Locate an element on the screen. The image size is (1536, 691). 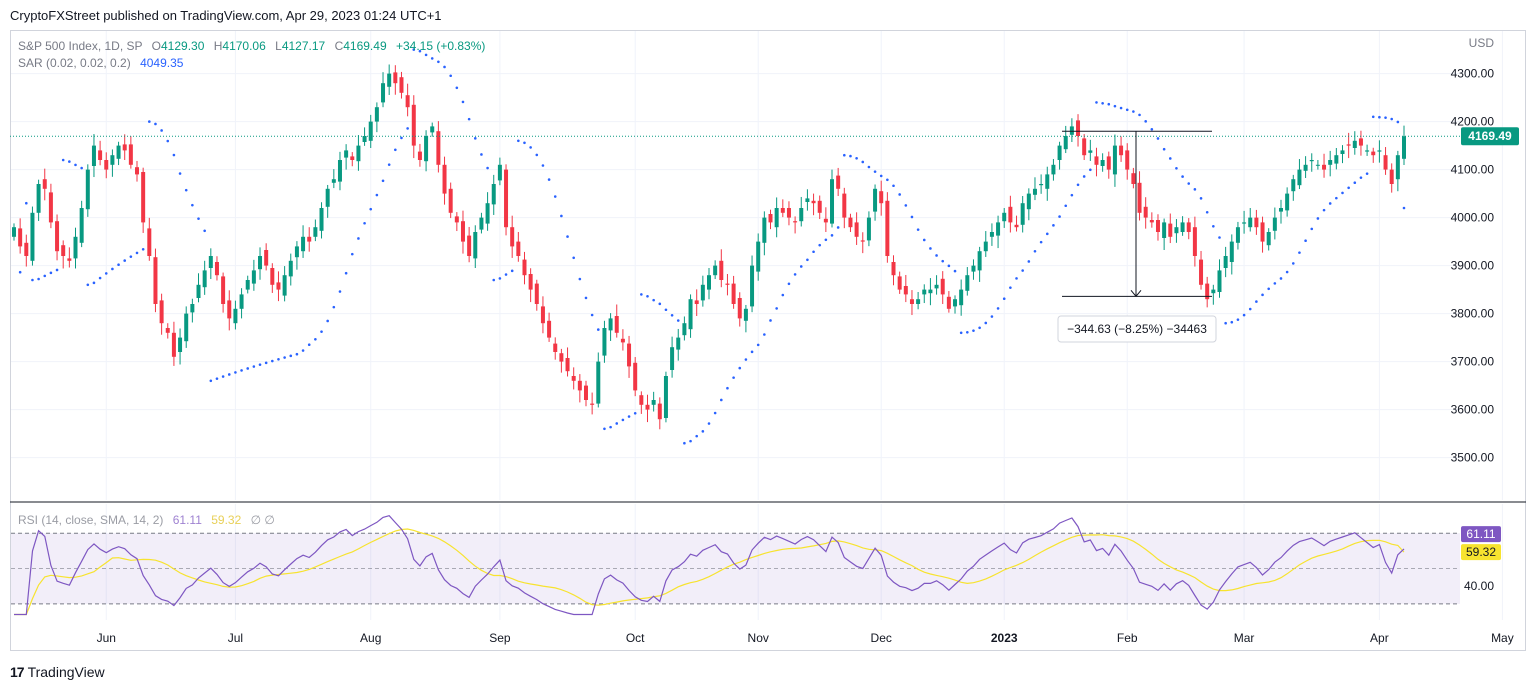
price-tick-label: 3600.00 is located at coordinates (1473, 410).